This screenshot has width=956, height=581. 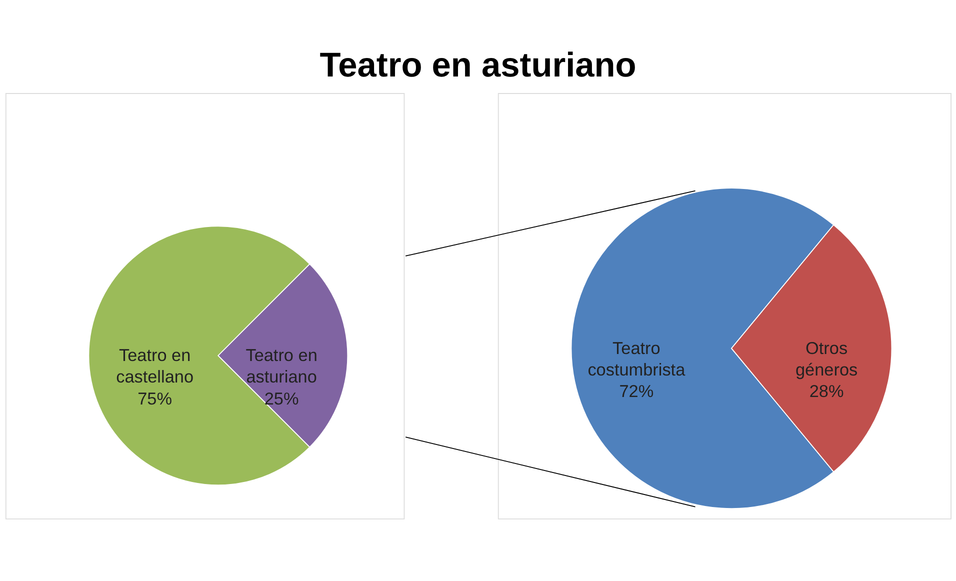 I want to click on slice-label: Teatro costumbrista, so click(x=637, y=359).